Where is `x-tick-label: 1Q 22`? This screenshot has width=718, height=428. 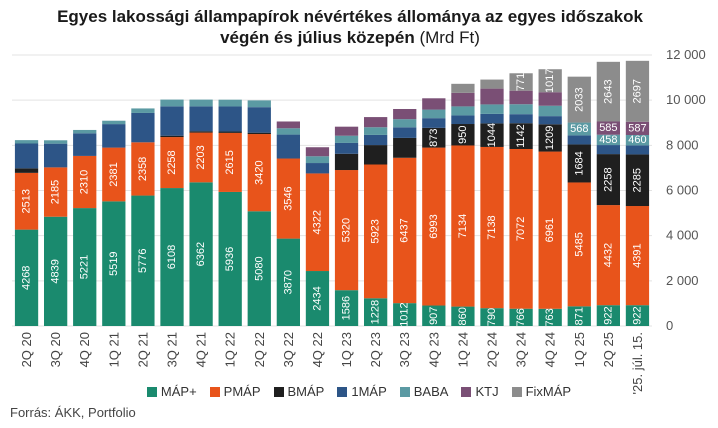 x-tick-label: 1Q 22 is located at coordinates (230, 349).